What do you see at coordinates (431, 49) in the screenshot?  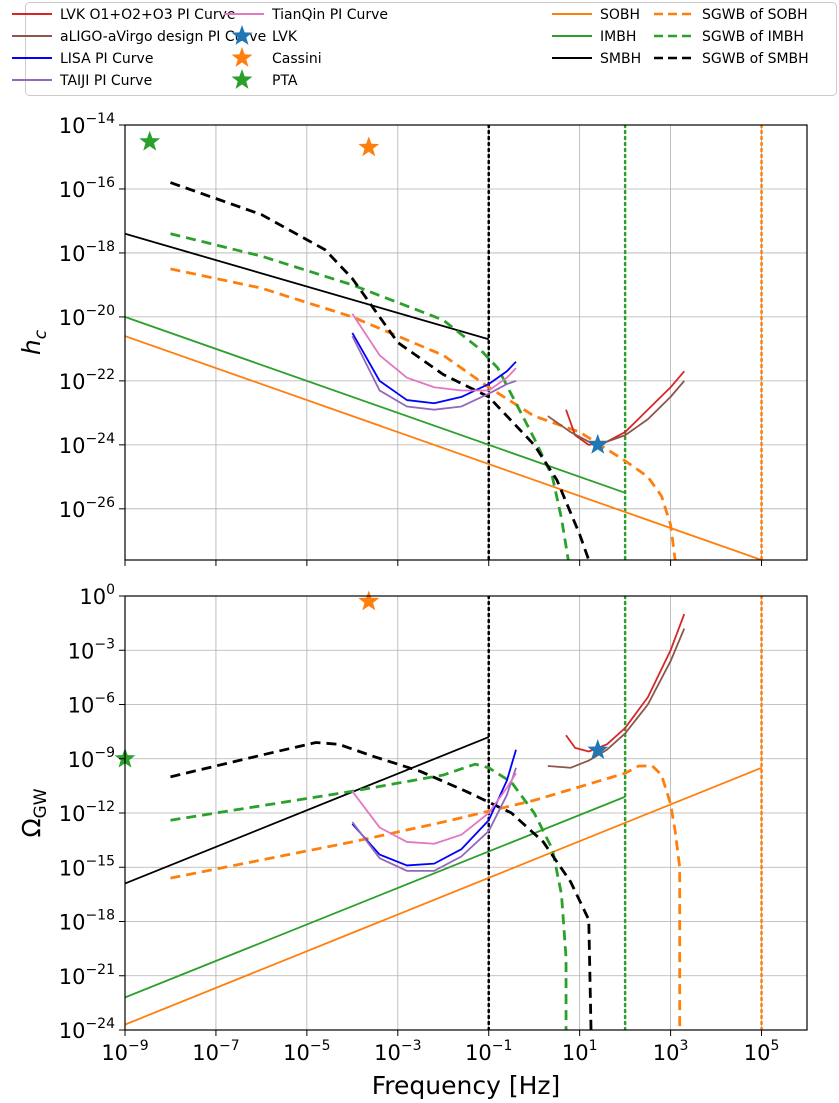 I see `legend-frame` at bounding box center [431, 49].